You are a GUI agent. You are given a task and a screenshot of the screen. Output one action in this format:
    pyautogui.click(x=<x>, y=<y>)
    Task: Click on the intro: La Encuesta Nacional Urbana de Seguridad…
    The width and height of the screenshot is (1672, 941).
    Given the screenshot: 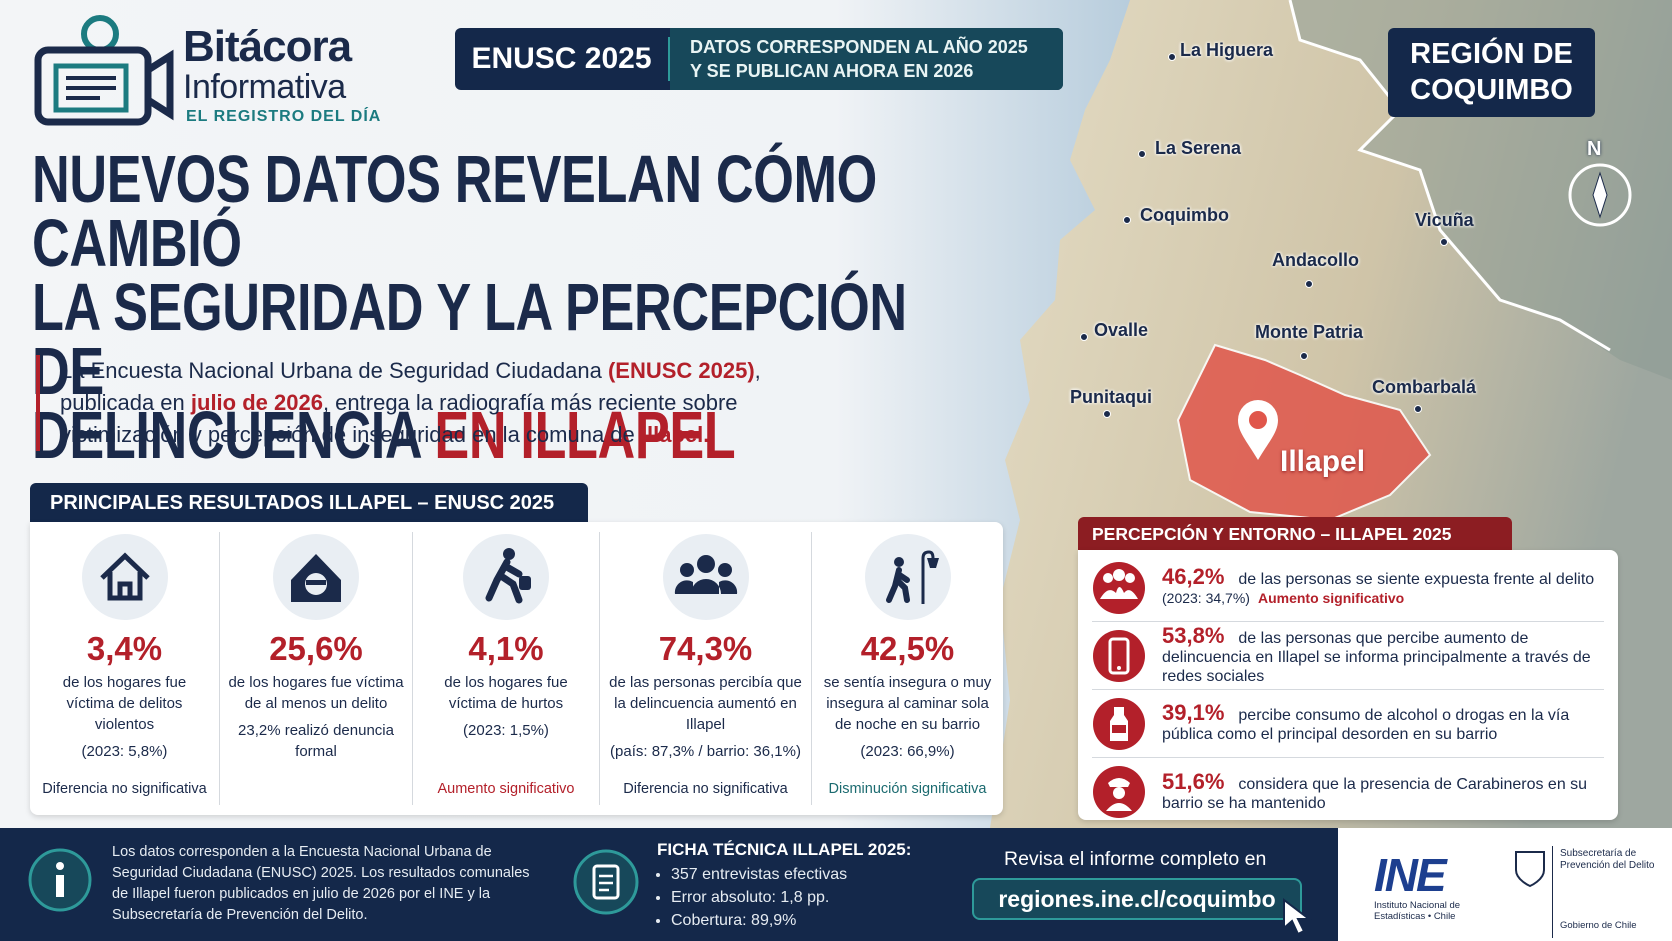 What is the action you would take?
    pyautogui.click(x=416, y=403)
    